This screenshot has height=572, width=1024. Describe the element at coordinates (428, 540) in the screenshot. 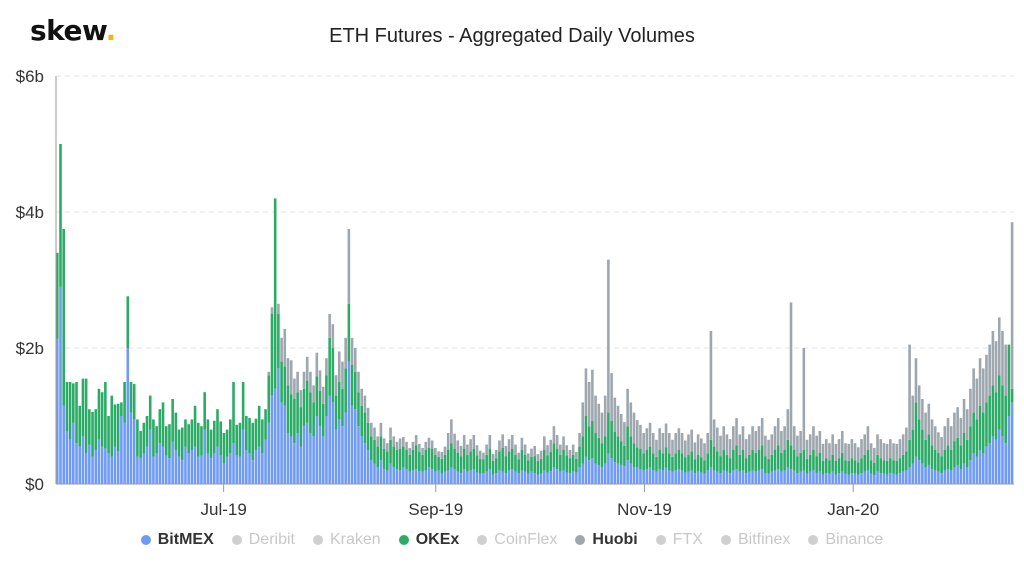

I see `legend-item-okex: OKEx` at that location.